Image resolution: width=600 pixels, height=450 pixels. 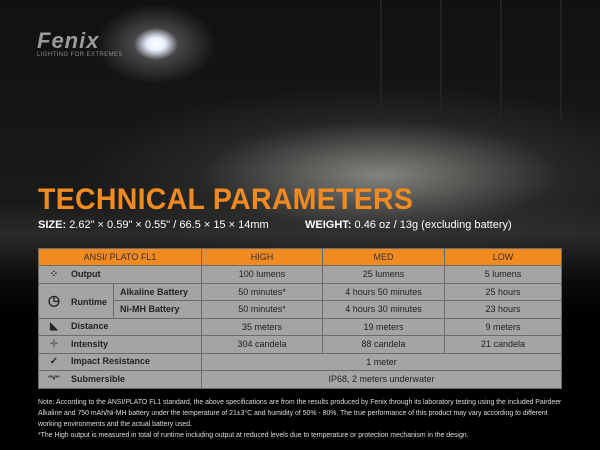 I want to click on table-header: ANSI/ PLATO FL1 HIGH MED LOW, so click(x=300, y=257).